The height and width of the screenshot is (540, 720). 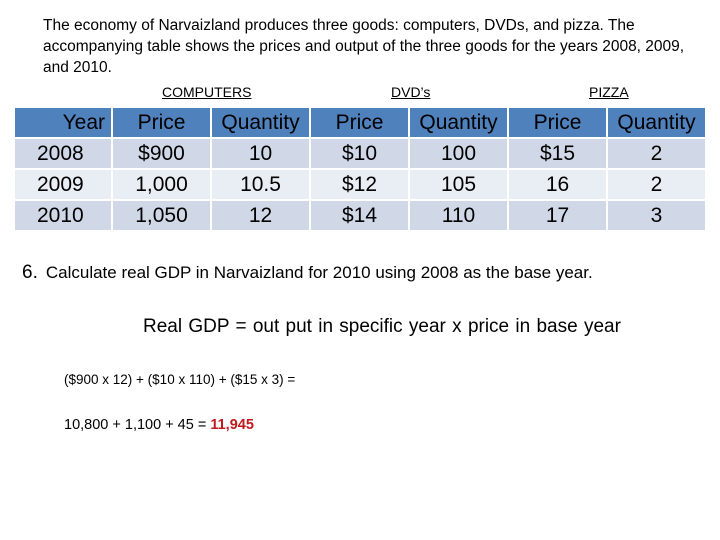 I want to click on column-header-dvds-quantity: Quantity, so click(x=458, y=122).